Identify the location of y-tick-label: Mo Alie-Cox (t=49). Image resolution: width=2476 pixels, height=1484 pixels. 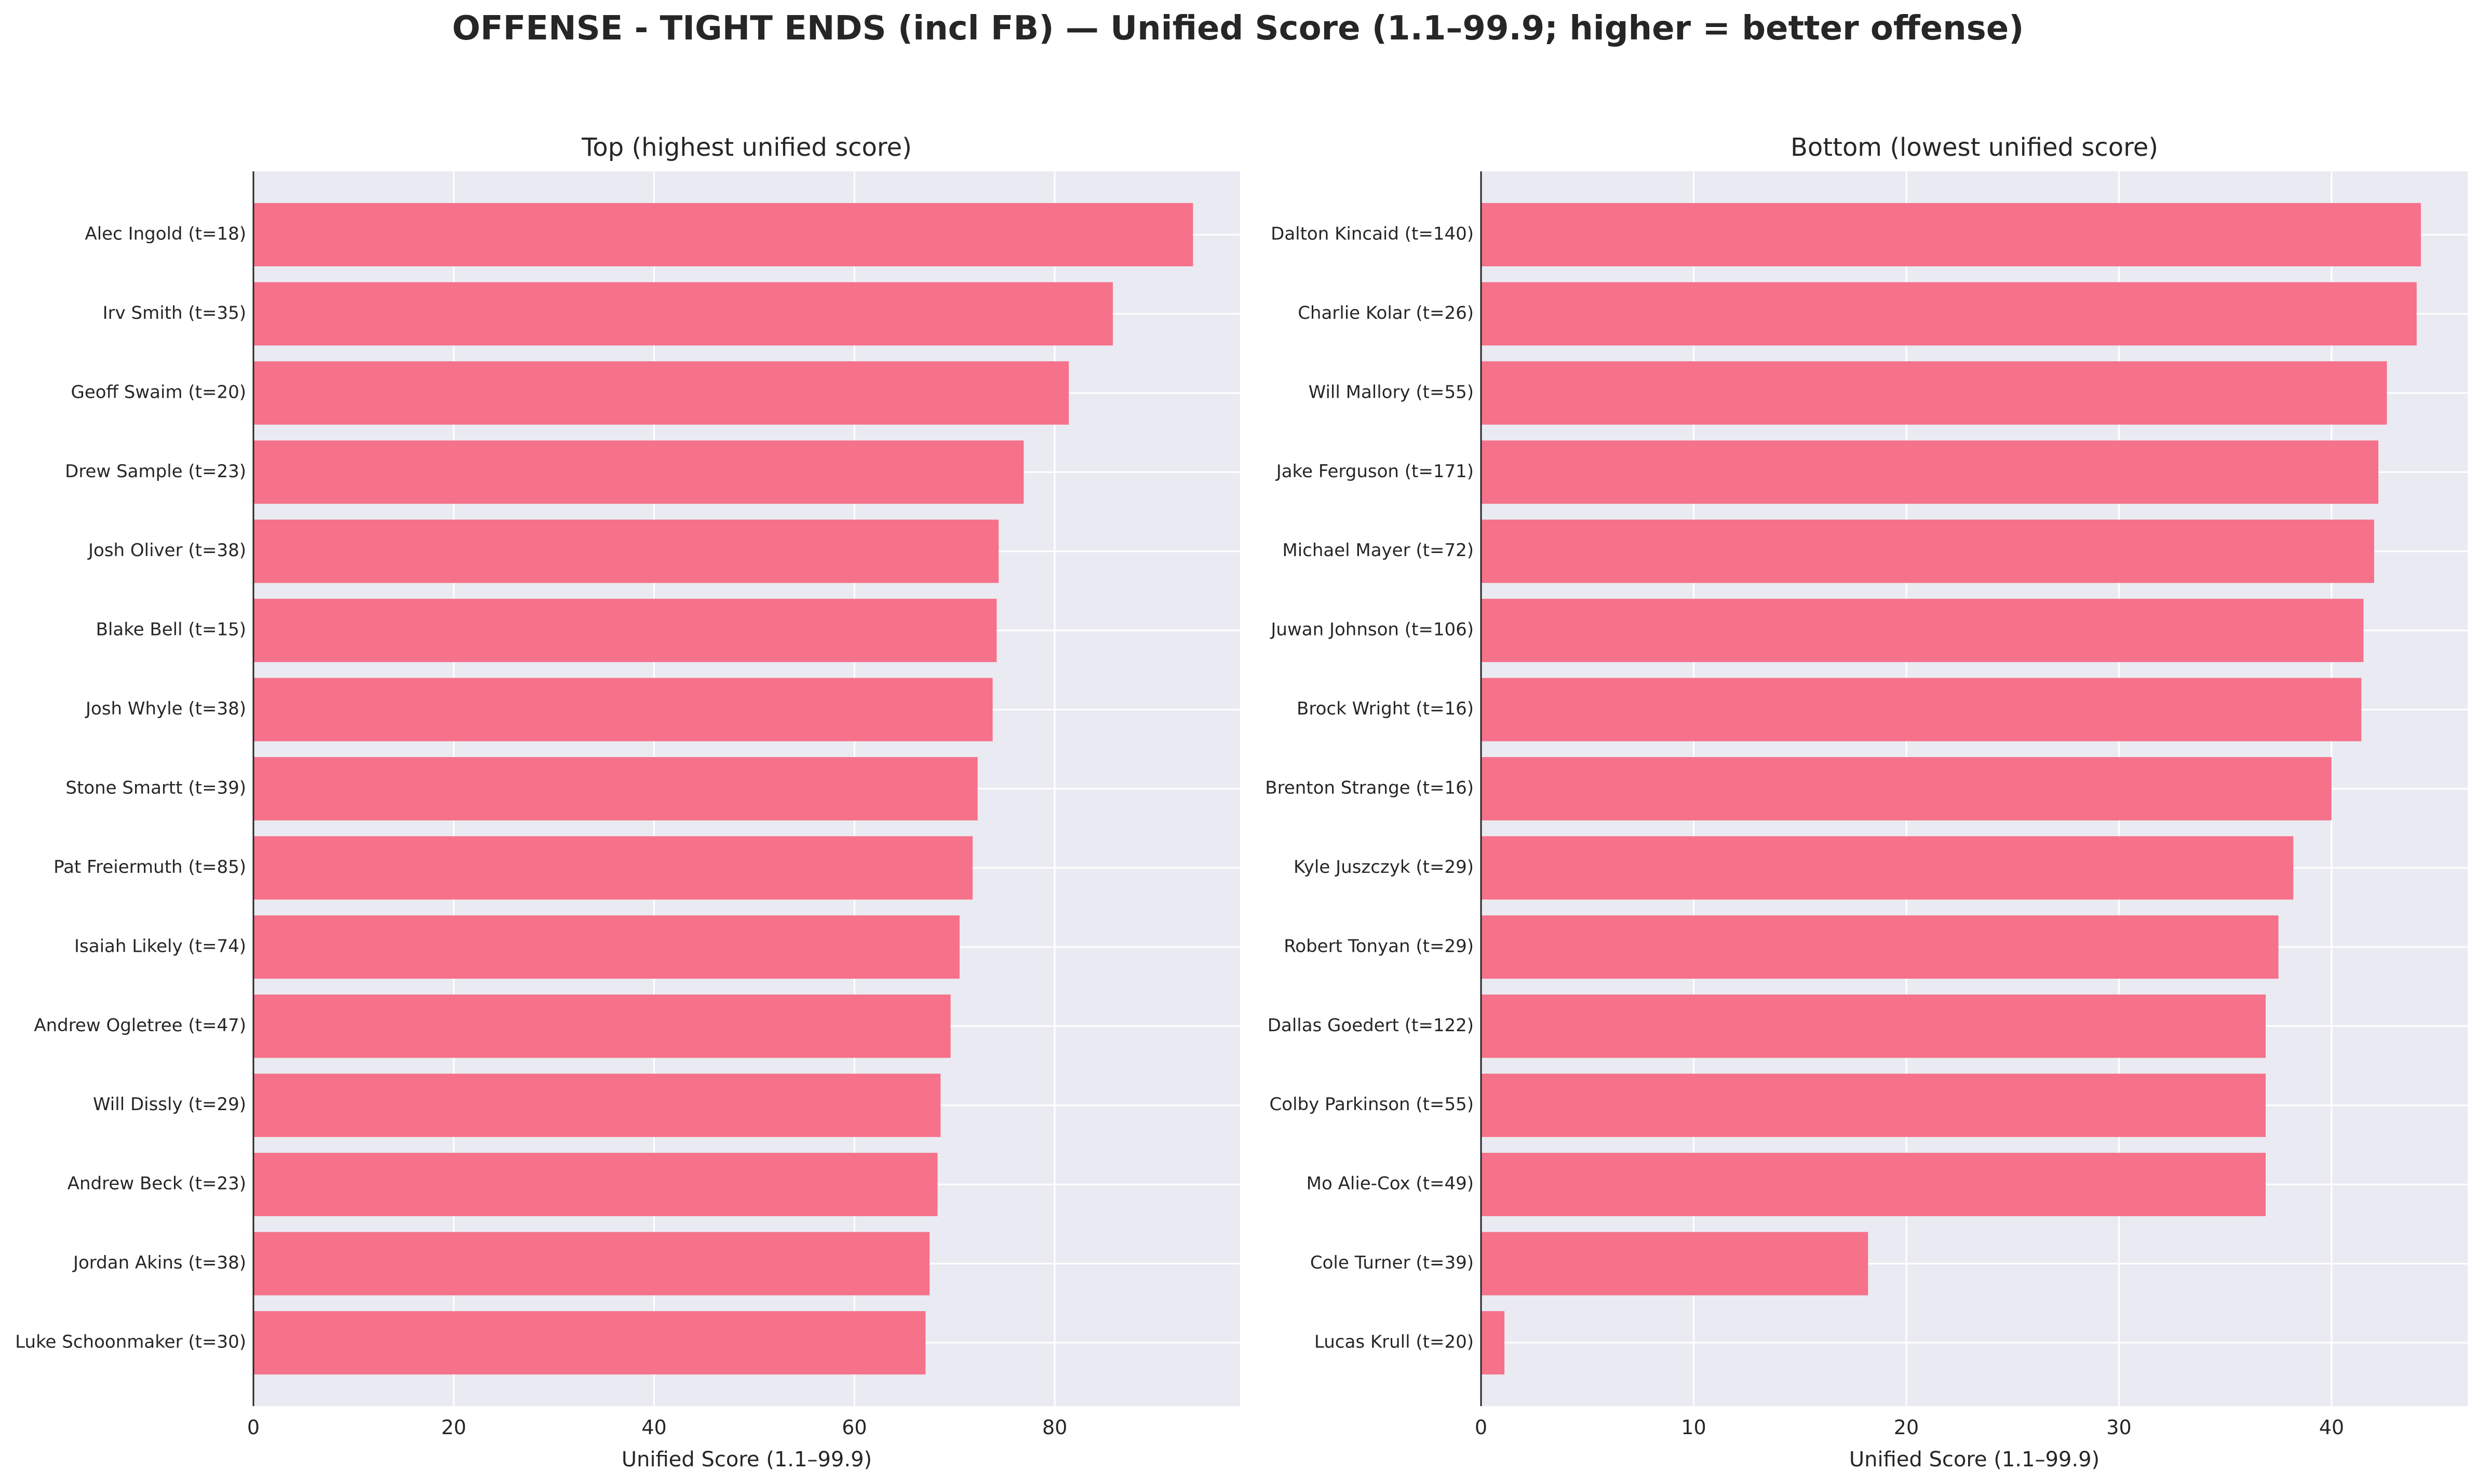
(1390, 1184).